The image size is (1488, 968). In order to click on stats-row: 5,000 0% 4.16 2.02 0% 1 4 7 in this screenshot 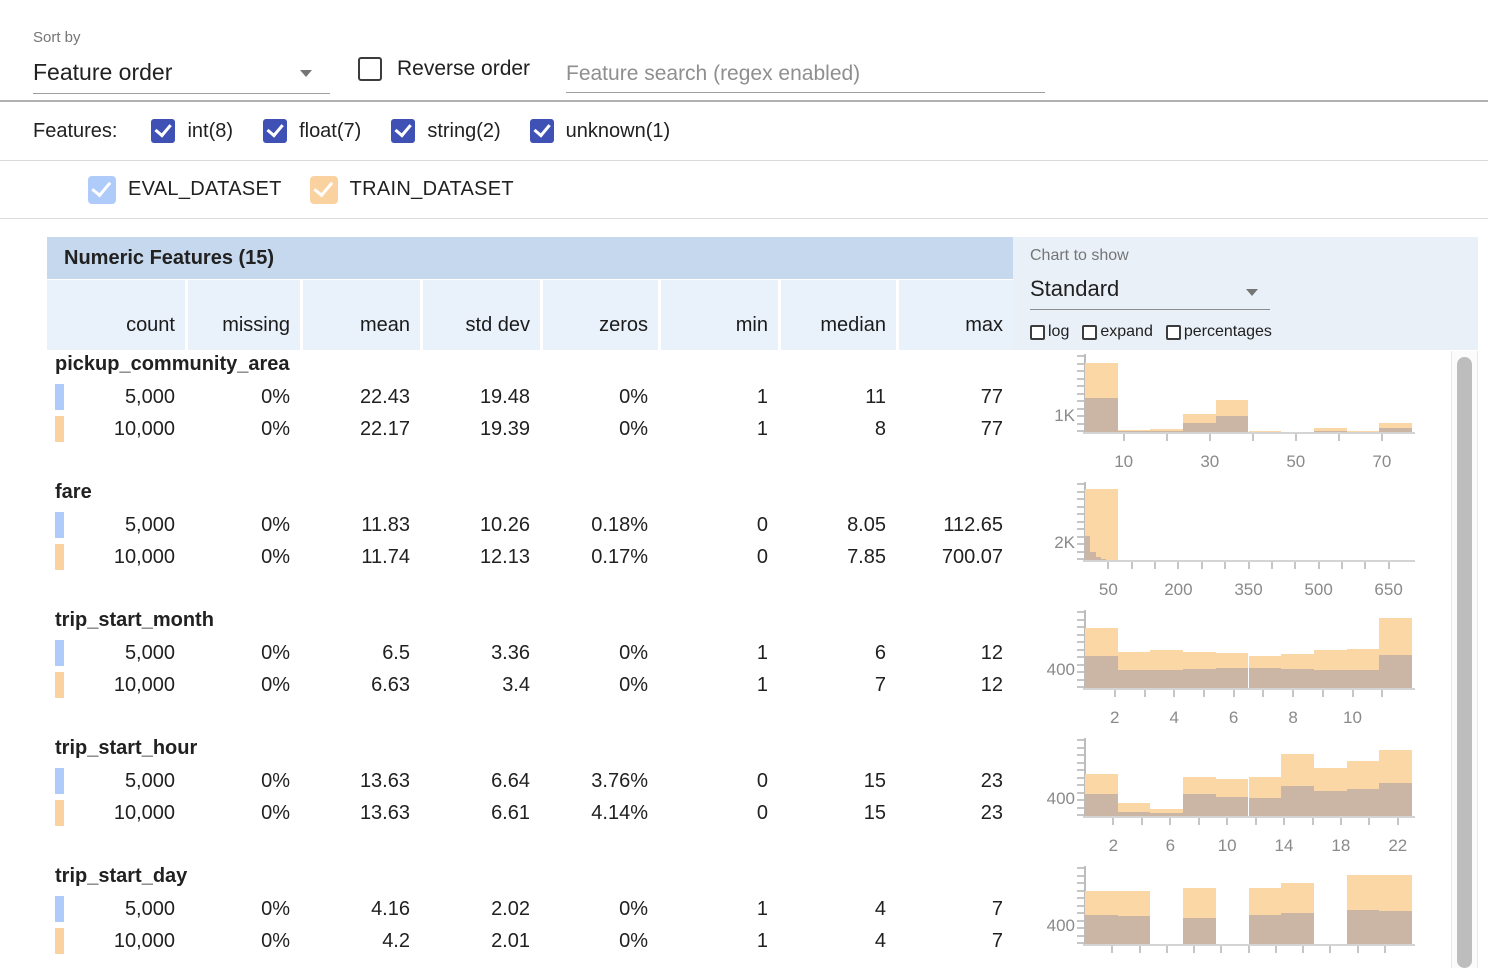, I will do `click(530, 909)`.